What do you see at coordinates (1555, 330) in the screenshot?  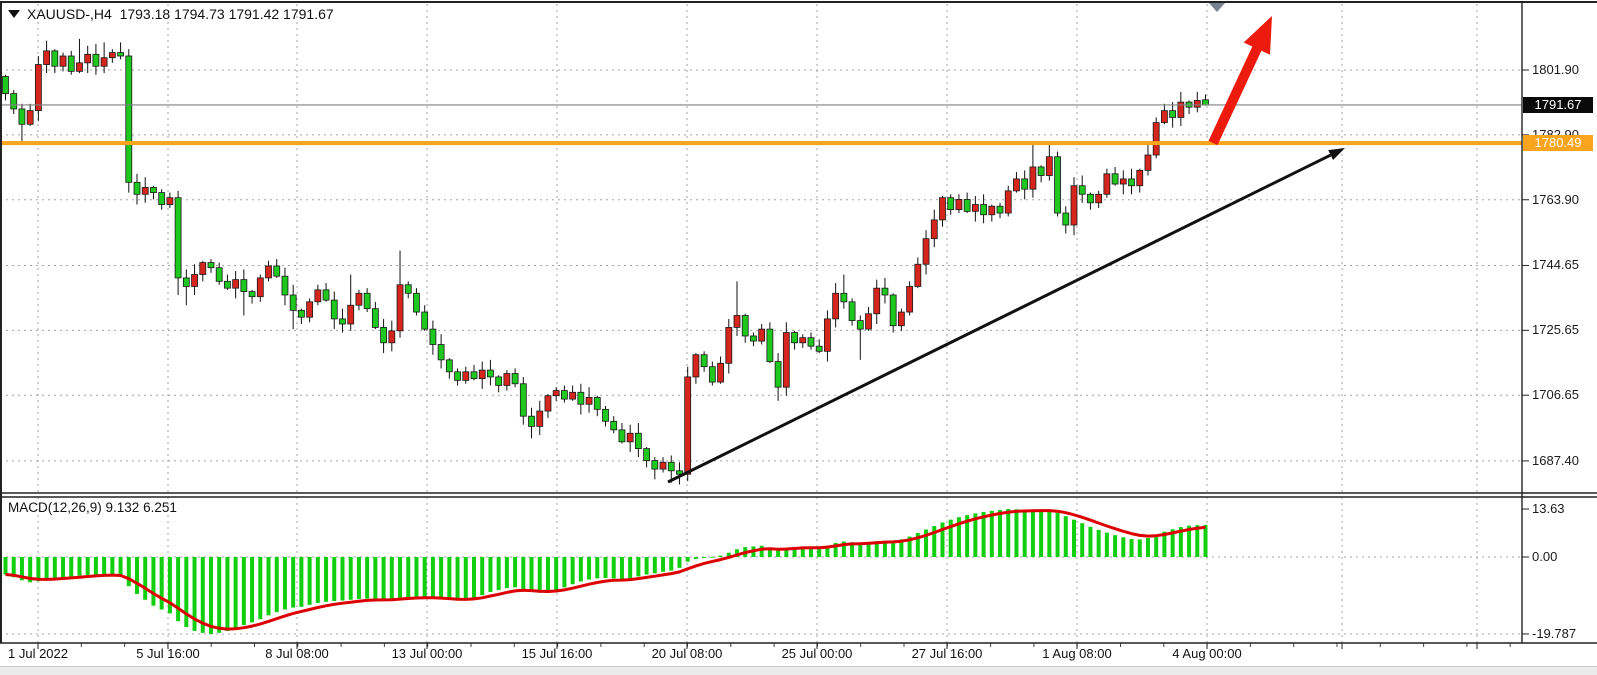 I see `price-tick-label: 1725.65` at bounding box center [1555, 330].